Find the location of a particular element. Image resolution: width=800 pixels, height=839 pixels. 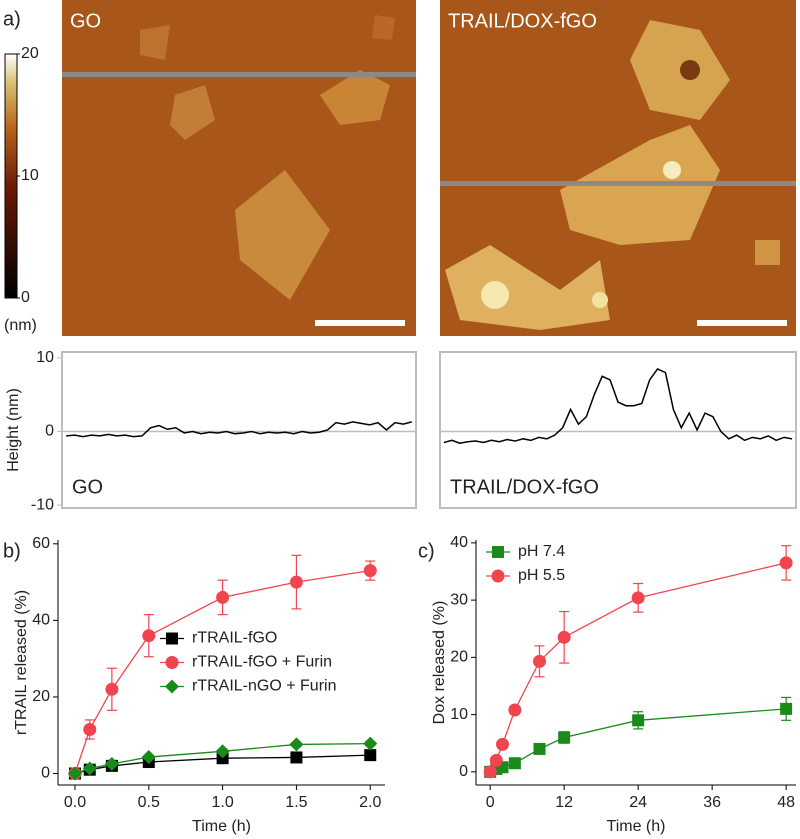

colorbar is located at coordinates (11, 176).